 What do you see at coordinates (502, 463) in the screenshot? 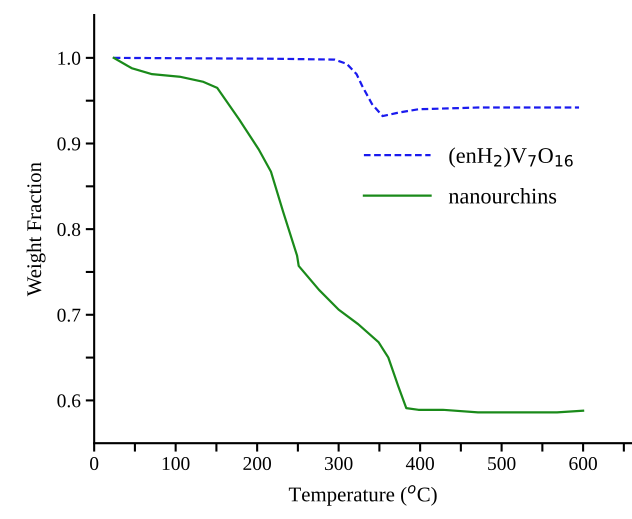
I see `x-tick-label: 500` at bounding box center [502, 463].